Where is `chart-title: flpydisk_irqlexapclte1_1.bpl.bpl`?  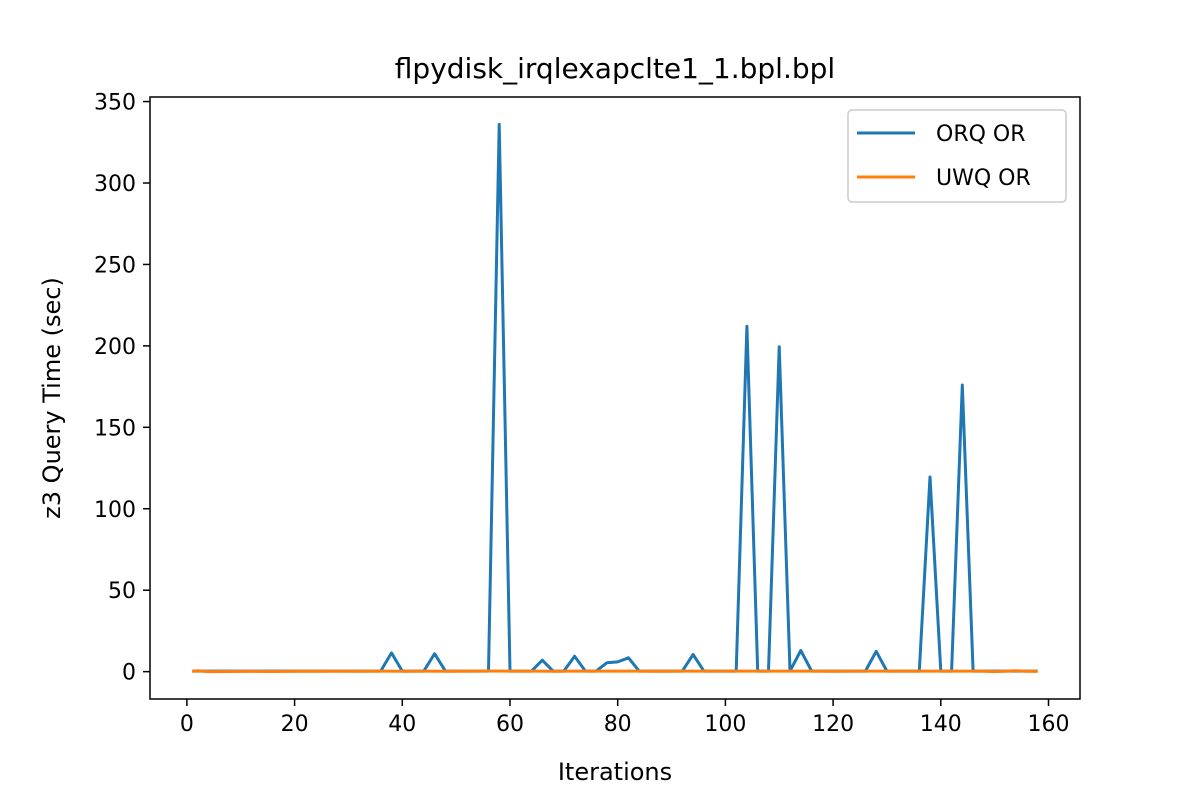
chart-title: flpydisk_irqlexapclte1_1.bpl.bpl is located at coordinates (615, 68).